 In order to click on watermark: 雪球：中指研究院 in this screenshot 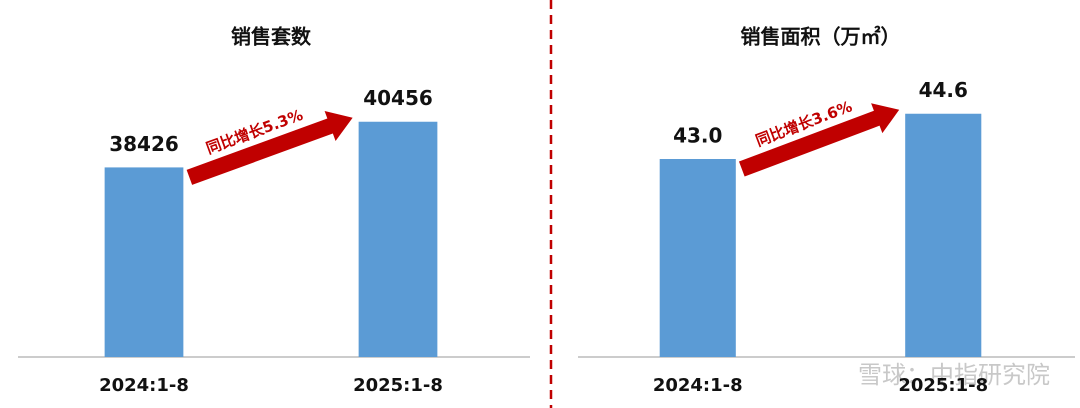, I will do `click(954, 375)`.